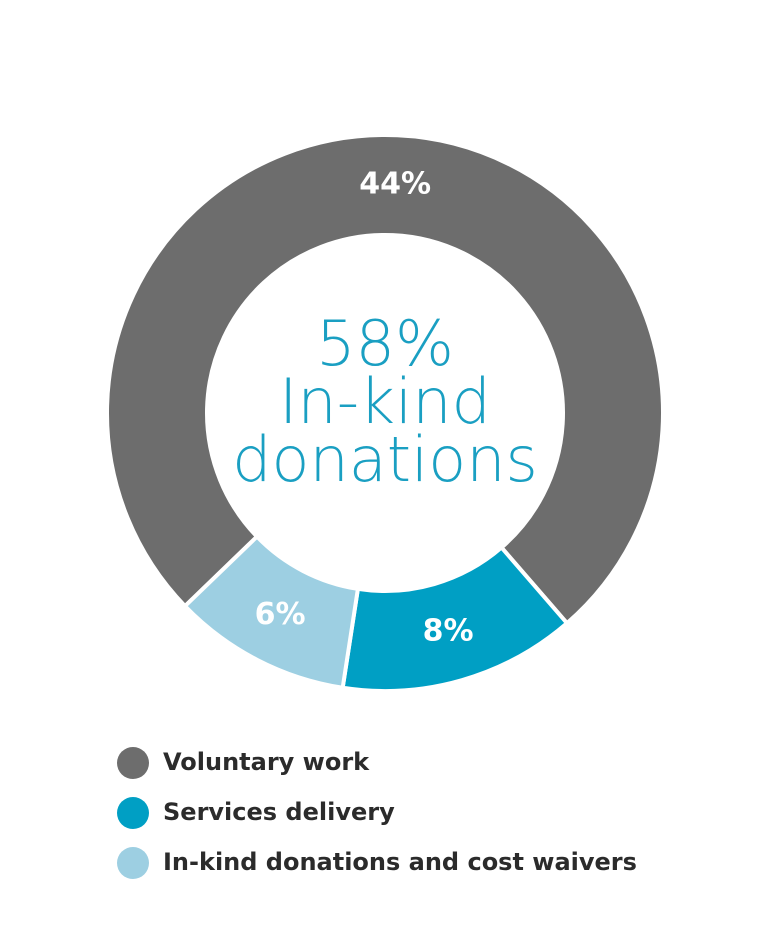  I want to click on center-label: 58%, so click(385, 343).